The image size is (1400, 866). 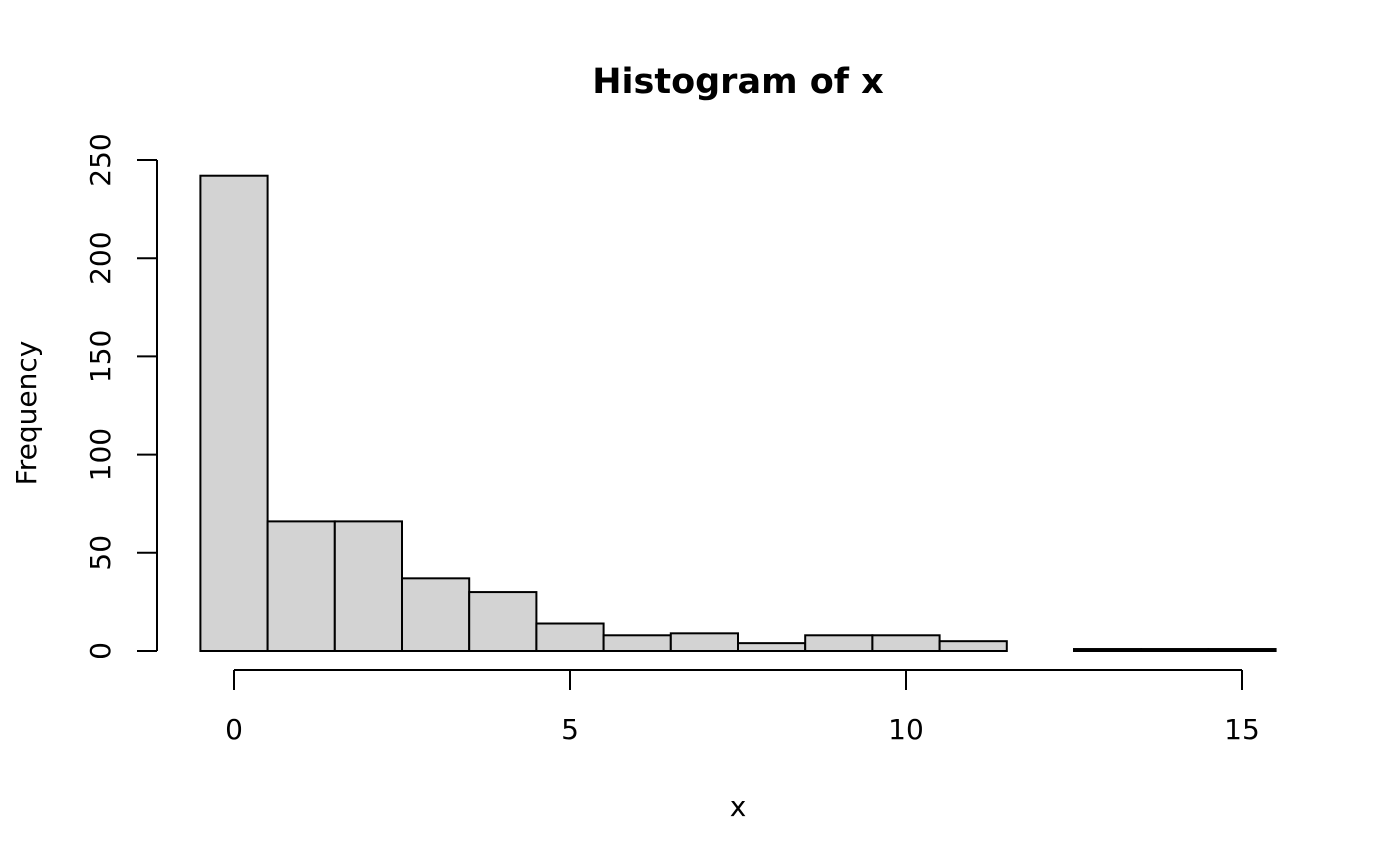 What do you see at coordinates (26, 413) in the screenshot?
I see `y-axis-label: Frequency` at bounding box center [26, 413].